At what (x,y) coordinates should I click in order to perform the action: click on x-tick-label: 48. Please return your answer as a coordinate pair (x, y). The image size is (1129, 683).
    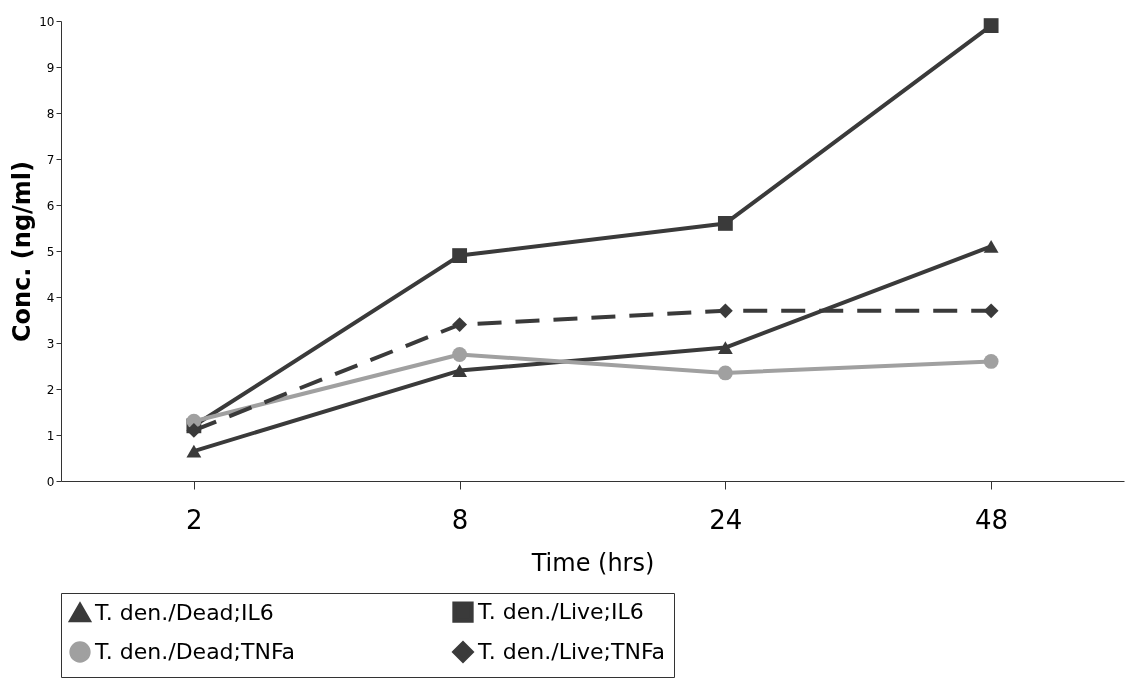
    Looking at the image, I should click on (992, 519).